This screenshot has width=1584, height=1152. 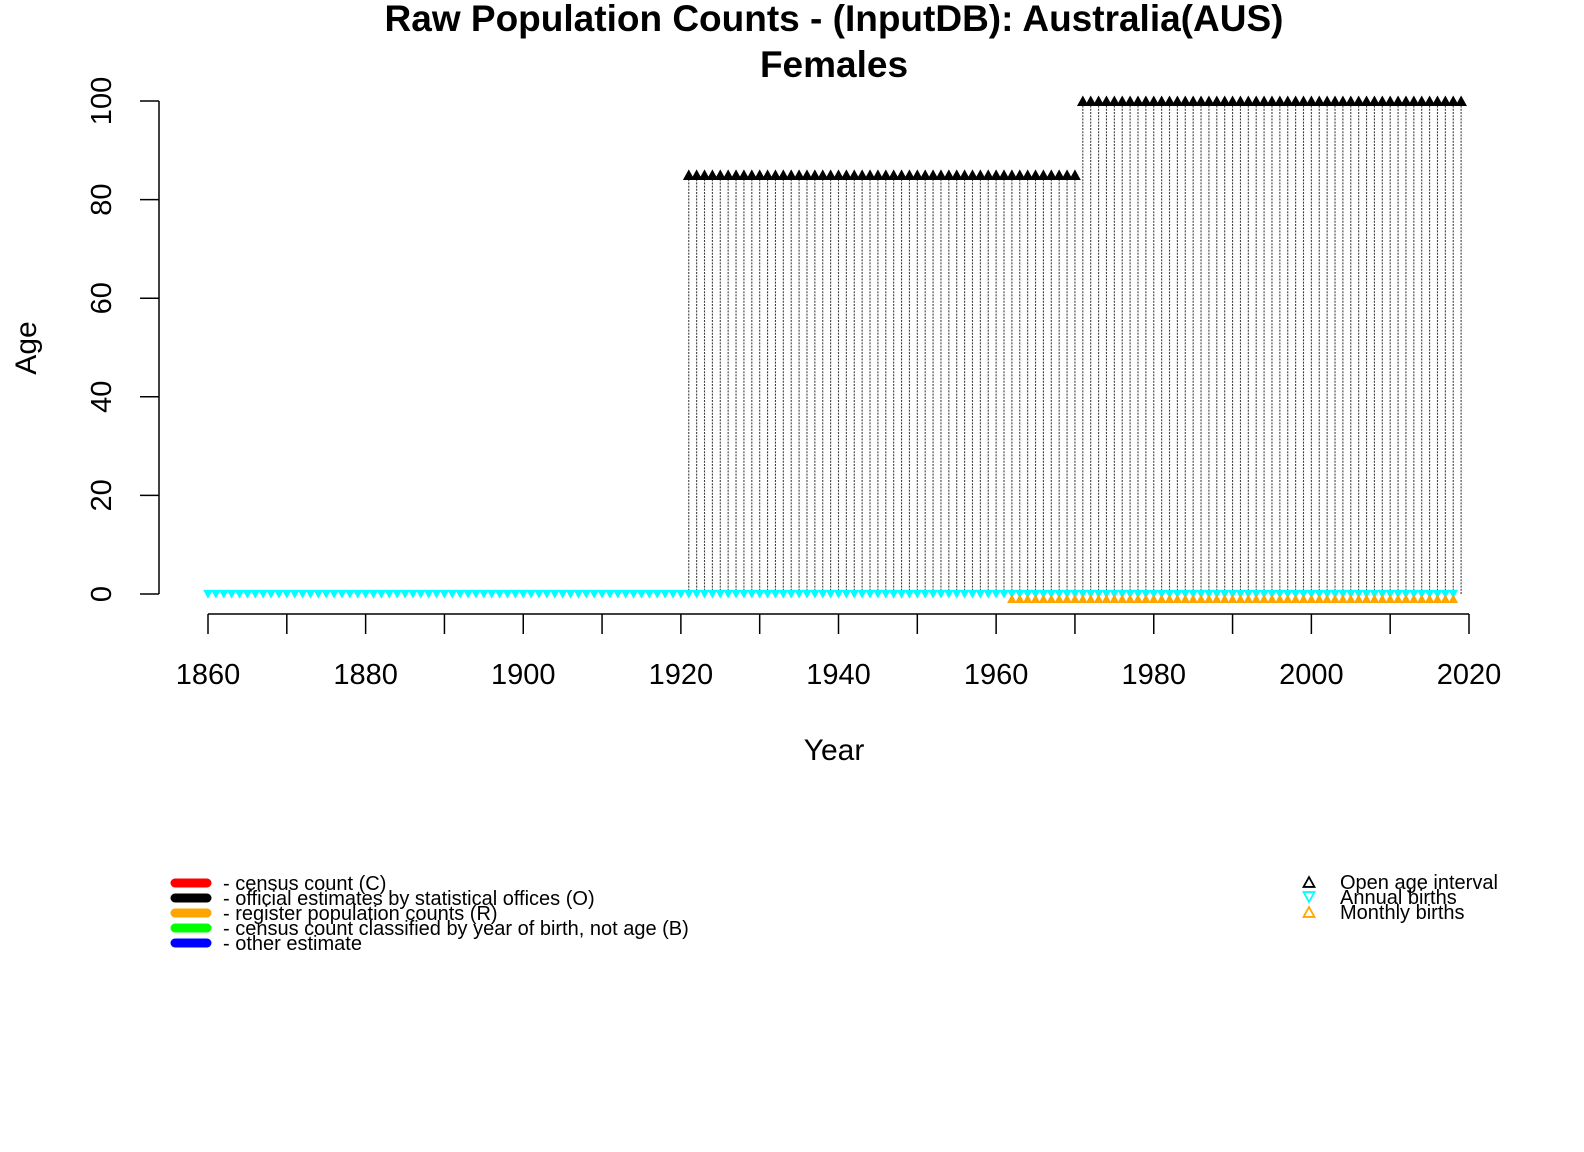 What do you see at coordinates (1082, 599) in the screenshot?
I see `monthly-births-marker-1971` at bounding box center [1082, 599].